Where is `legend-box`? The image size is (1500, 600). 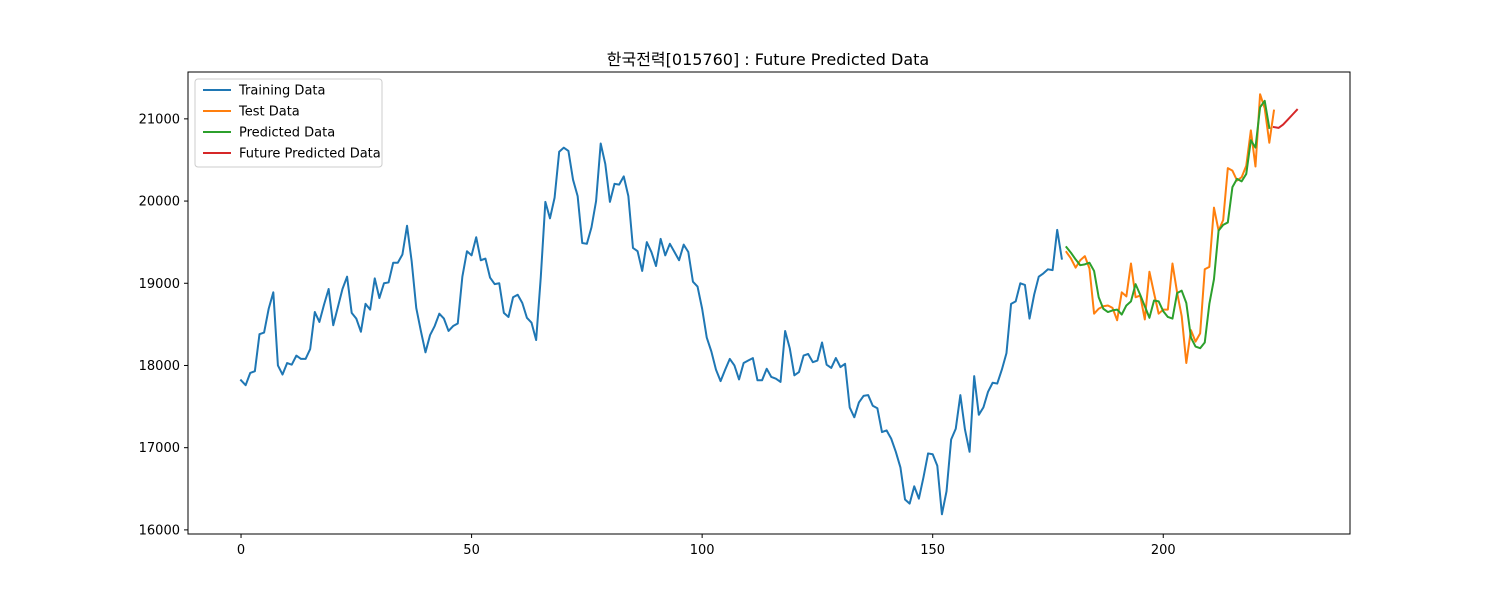 legend-box is located at coordinates (288, 123).